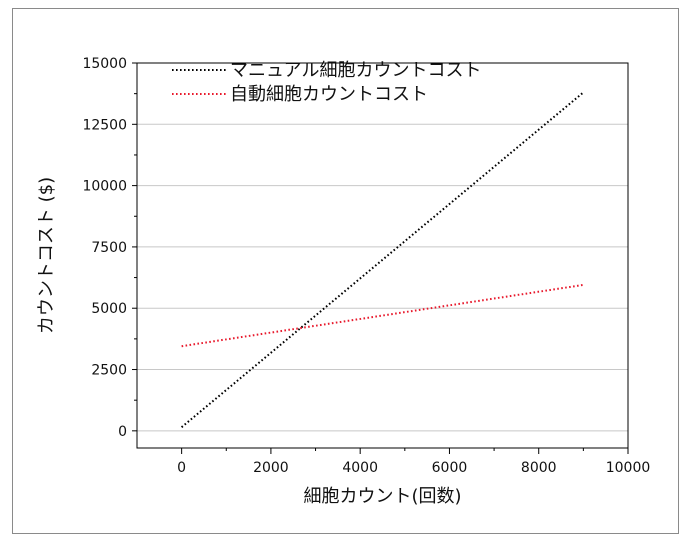 The height and width of the screenshot is (542, 691). Describe the element at coordinates (122, 432) in the screenshot. I see `y-tick-label: 0` at that location.